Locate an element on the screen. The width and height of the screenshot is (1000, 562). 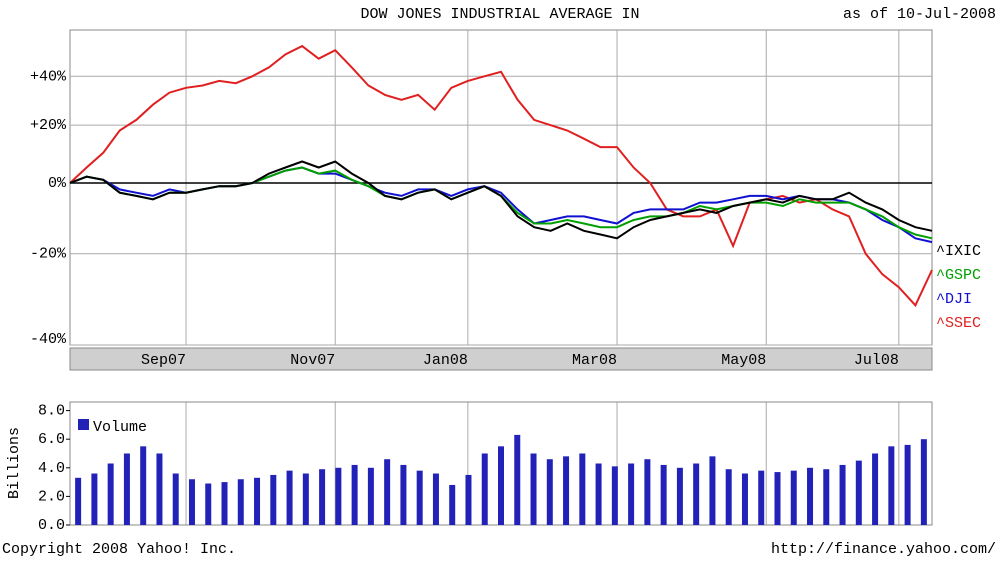
y-tick-label: +40% is located at coordinates (48, 76).